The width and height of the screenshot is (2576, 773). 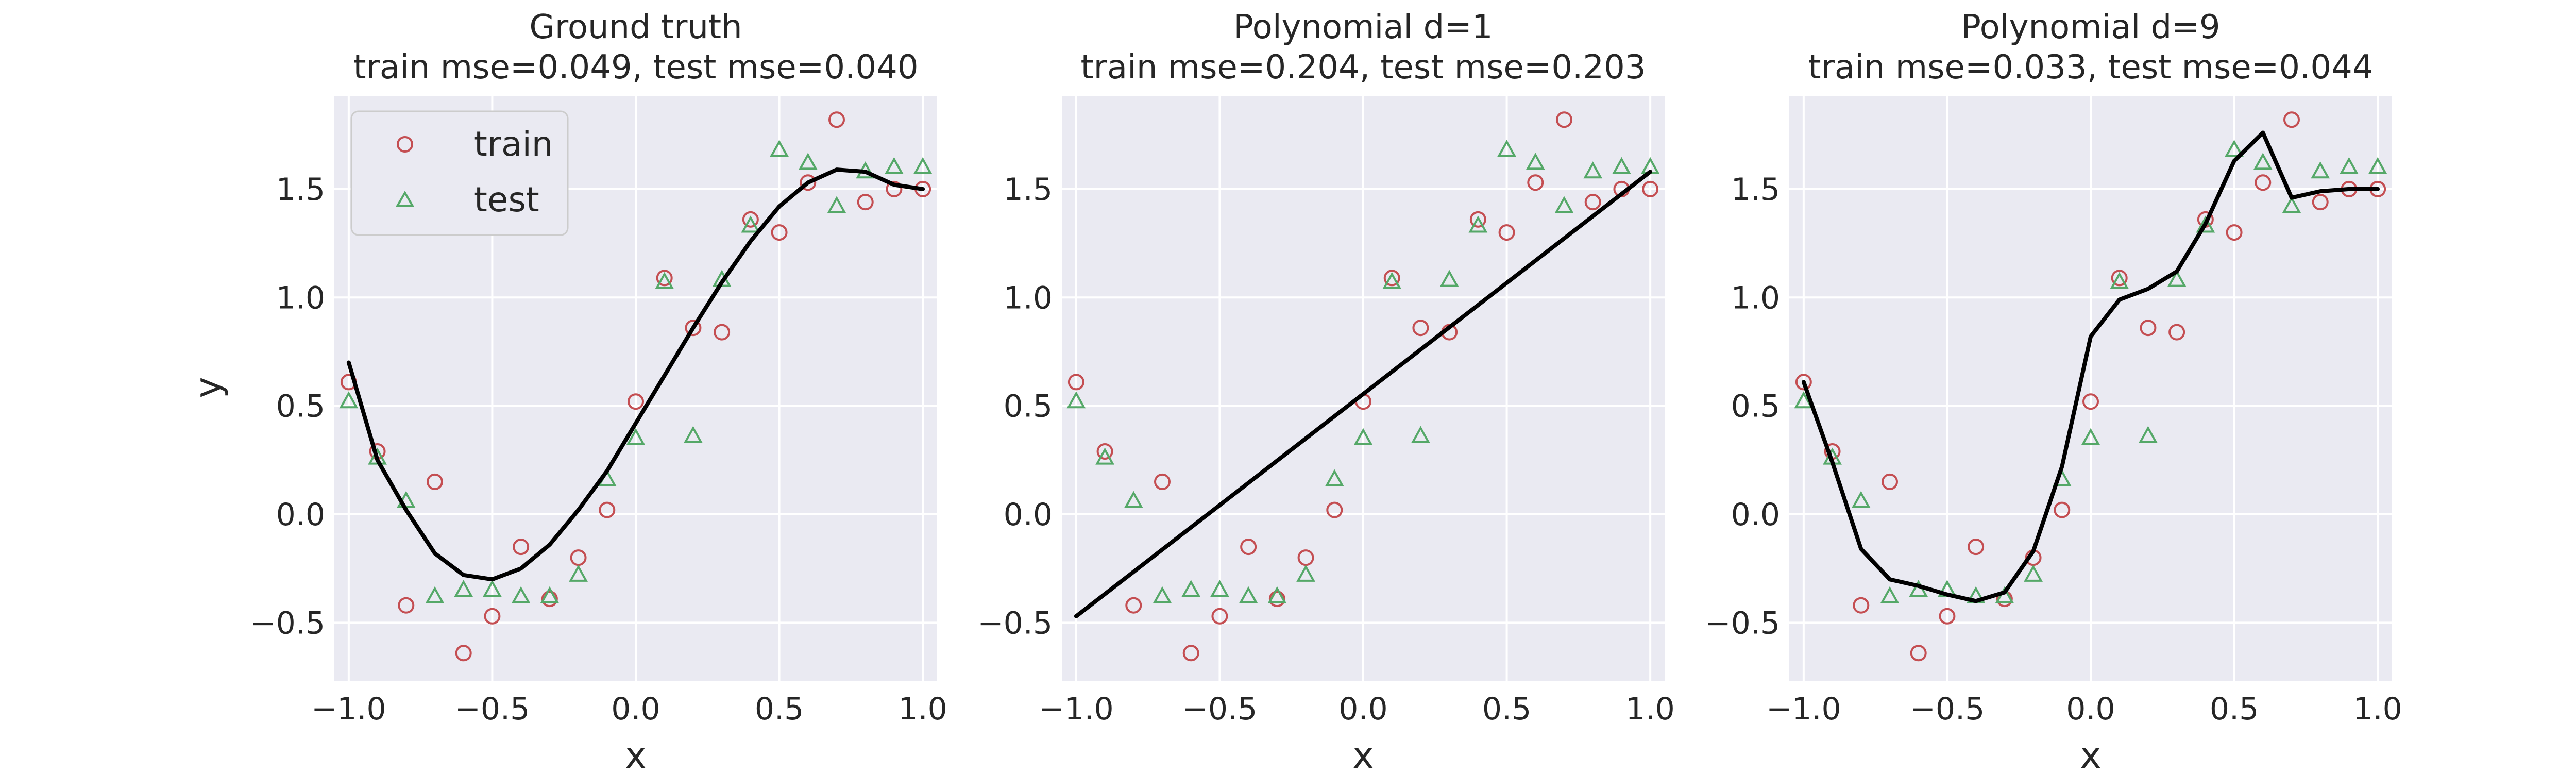 What do you see at coordinates (405, 144) in the screenshot?
I see `legend-marker-train` at bounding box center [405, 144].